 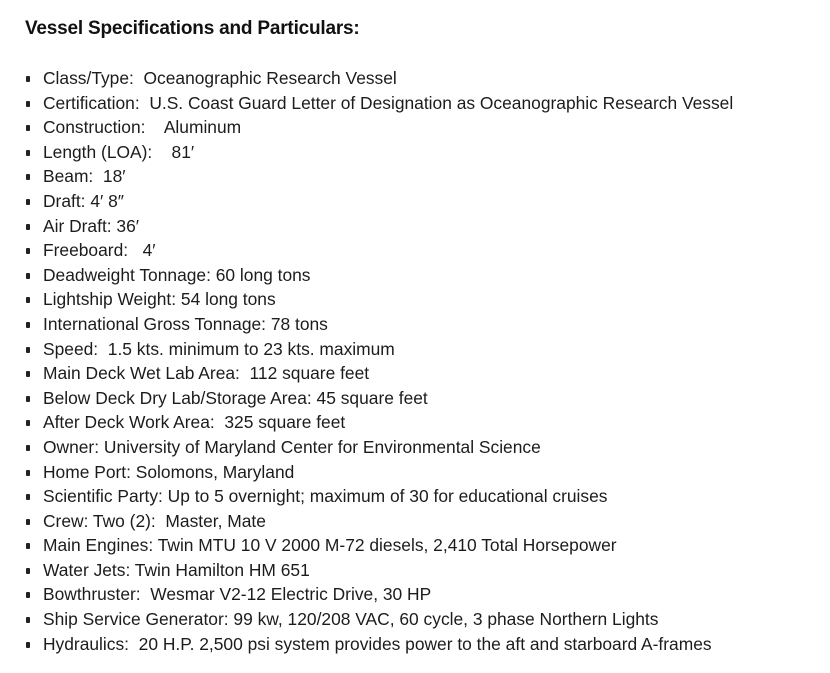 I want to click on list-item: Beam: 18′, so click(x=366, y=176).